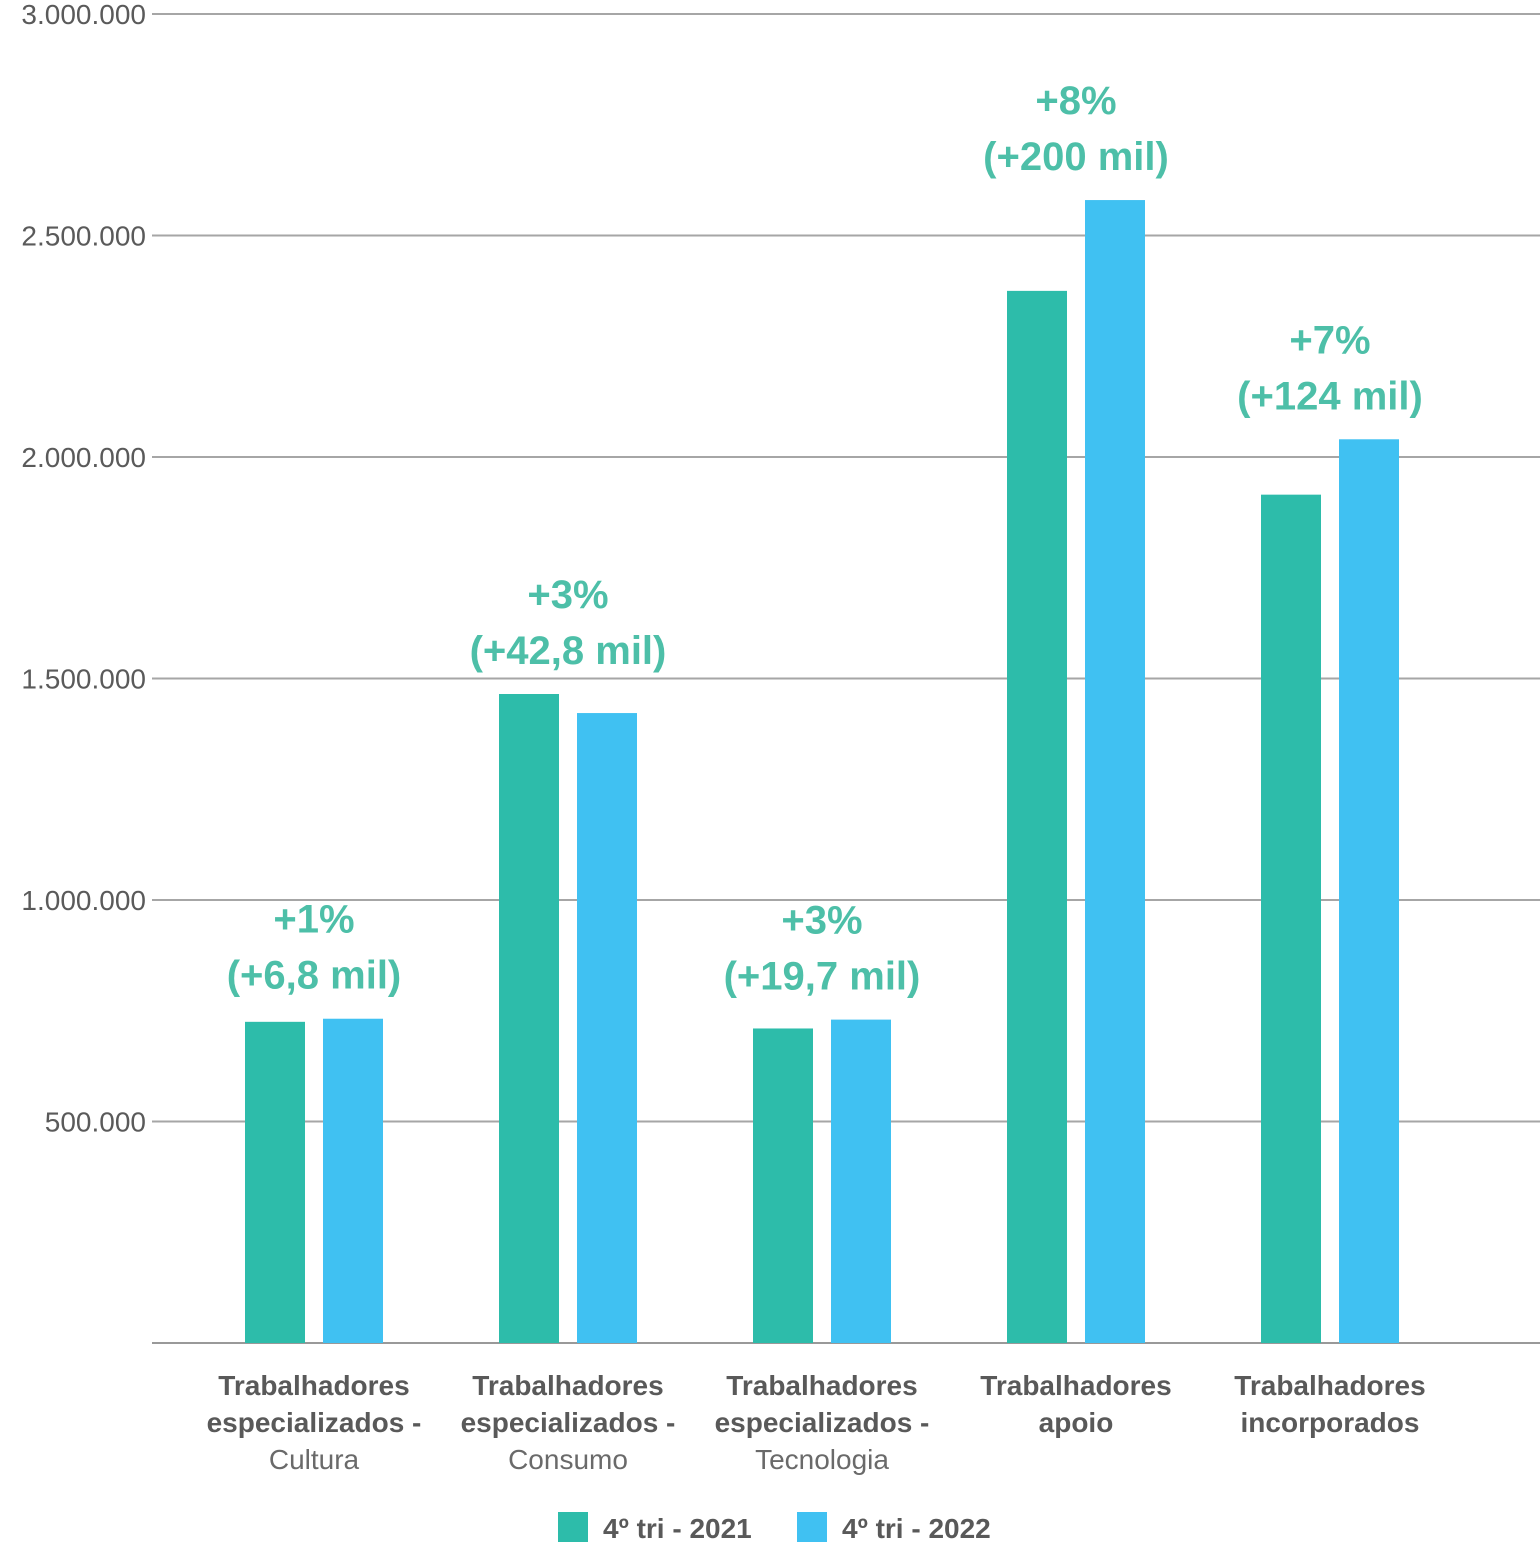 This screenshot has width=1540, height=1546. What do you see at coordinates (774, 1528) in the screenshot?
I see `legend: 4º tri - 2021 4º tri - 2022` at bounding box center [774, 1528].